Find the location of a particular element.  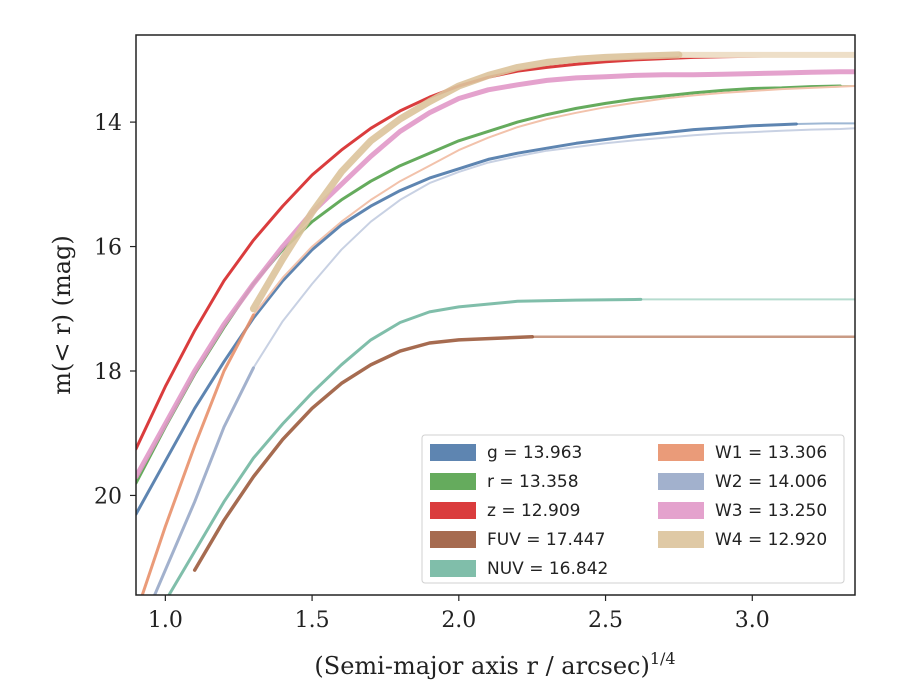

x-tick-label: 2.0 is located at coordinates (458, 620).